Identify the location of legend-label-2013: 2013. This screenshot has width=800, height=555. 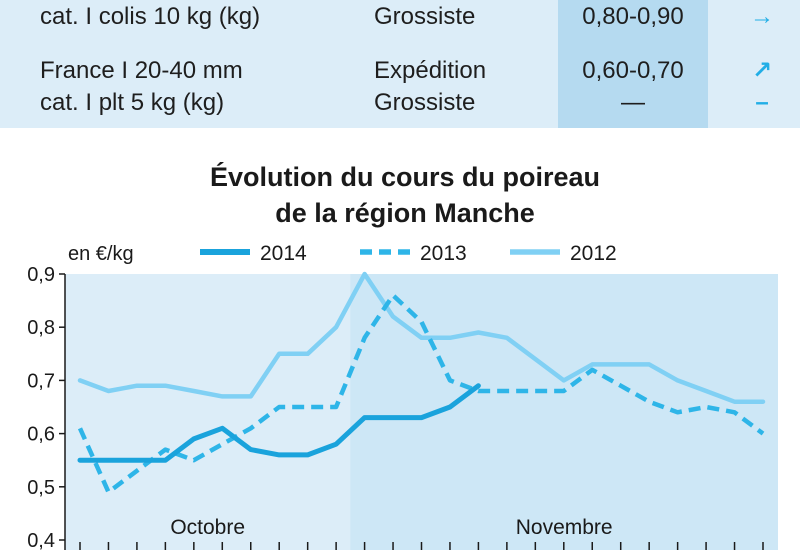
(443, 253).